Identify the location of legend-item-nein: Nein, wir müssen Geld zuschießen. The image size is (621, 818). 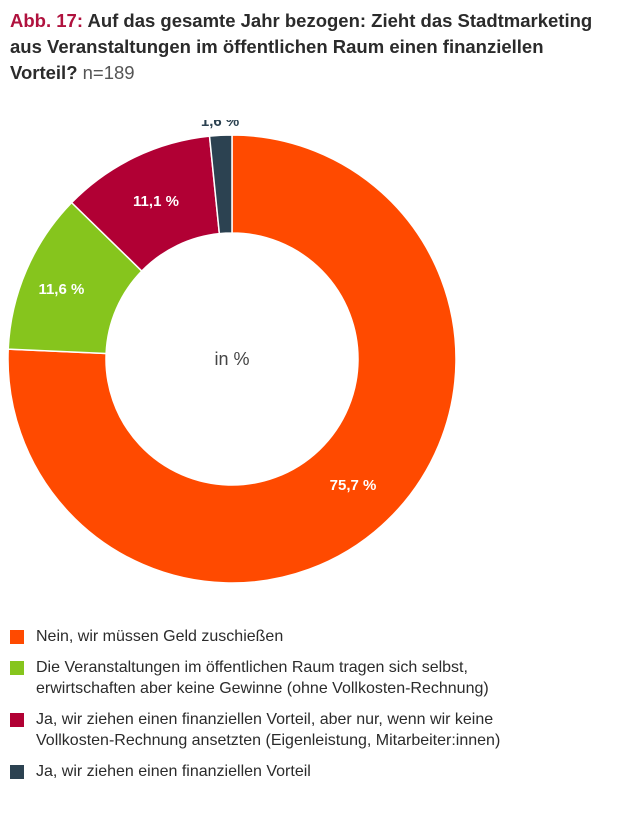
(310, 636).